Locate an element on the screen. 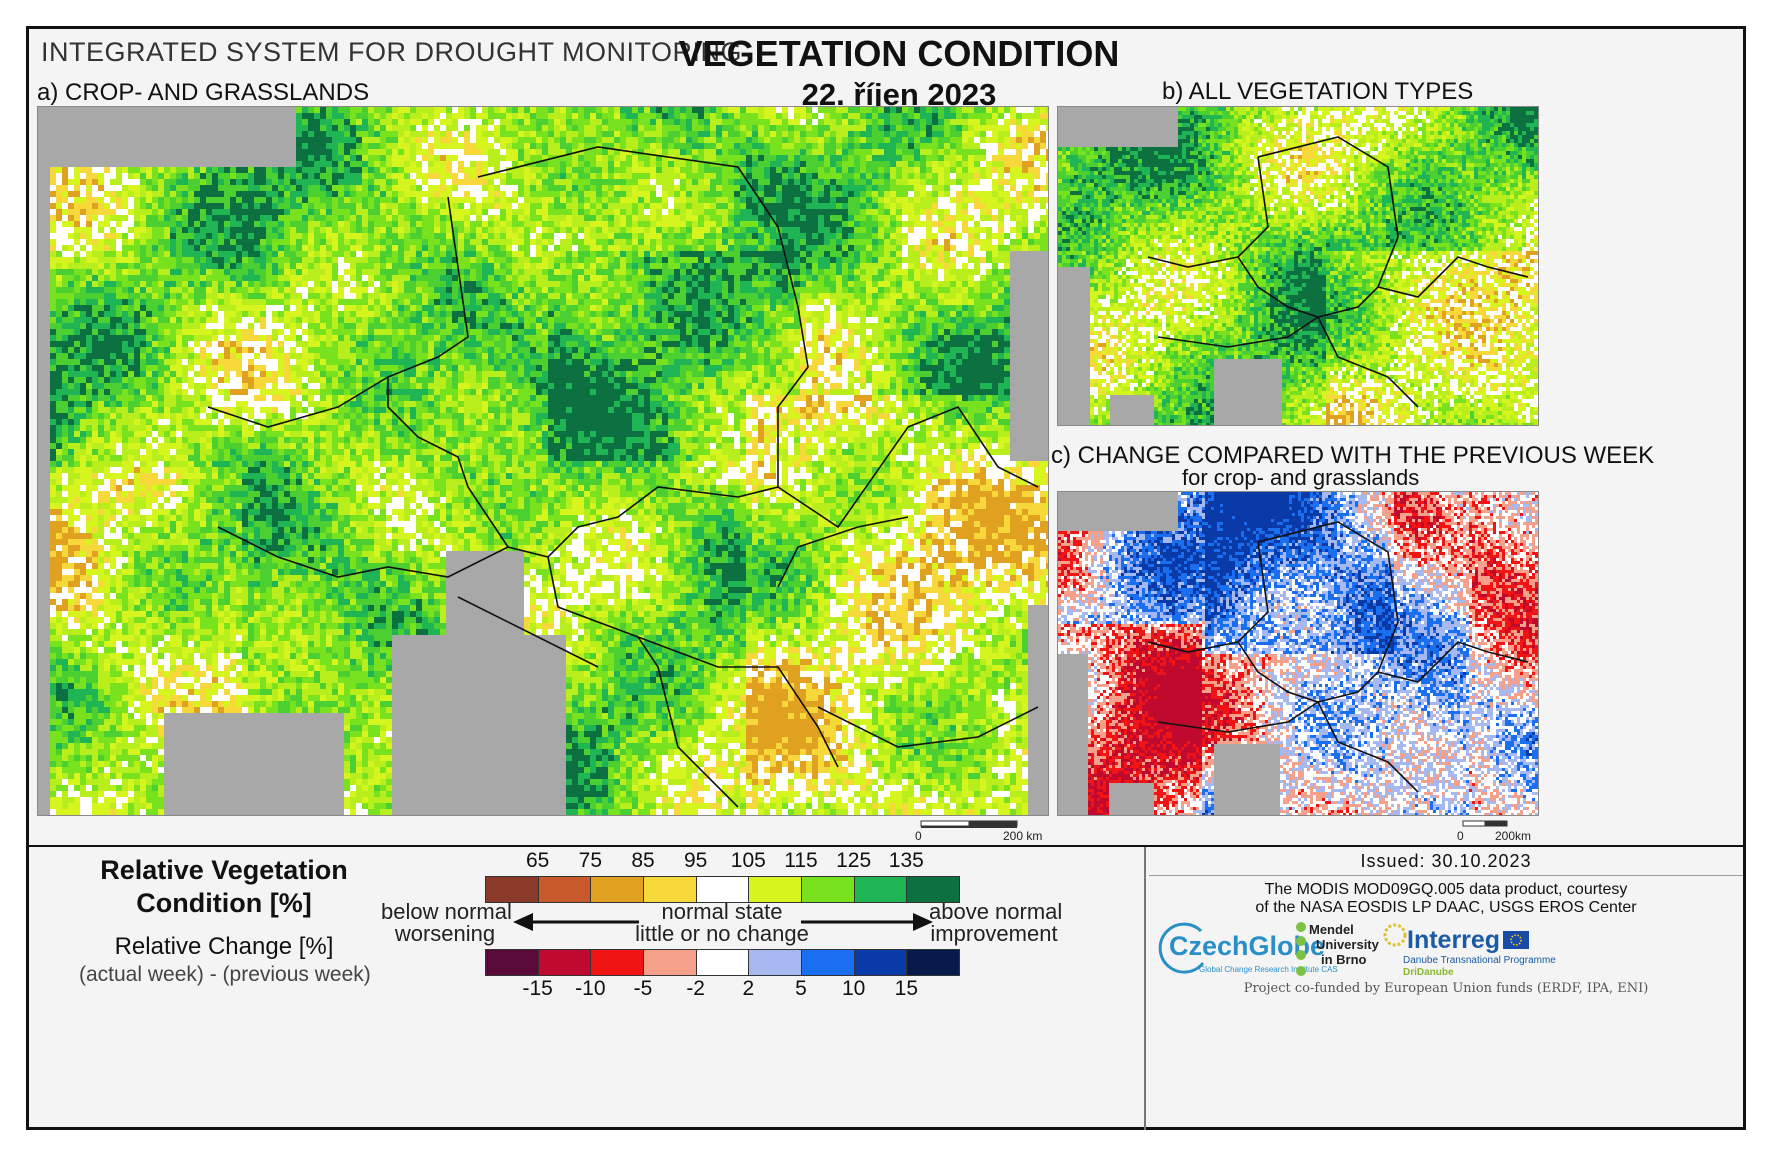 Image resolution: width=1772 pixels, height=1156 pixels. panel-b-label: b) ALL VEGETATION TYPES is located at coordinates (1317, 92).